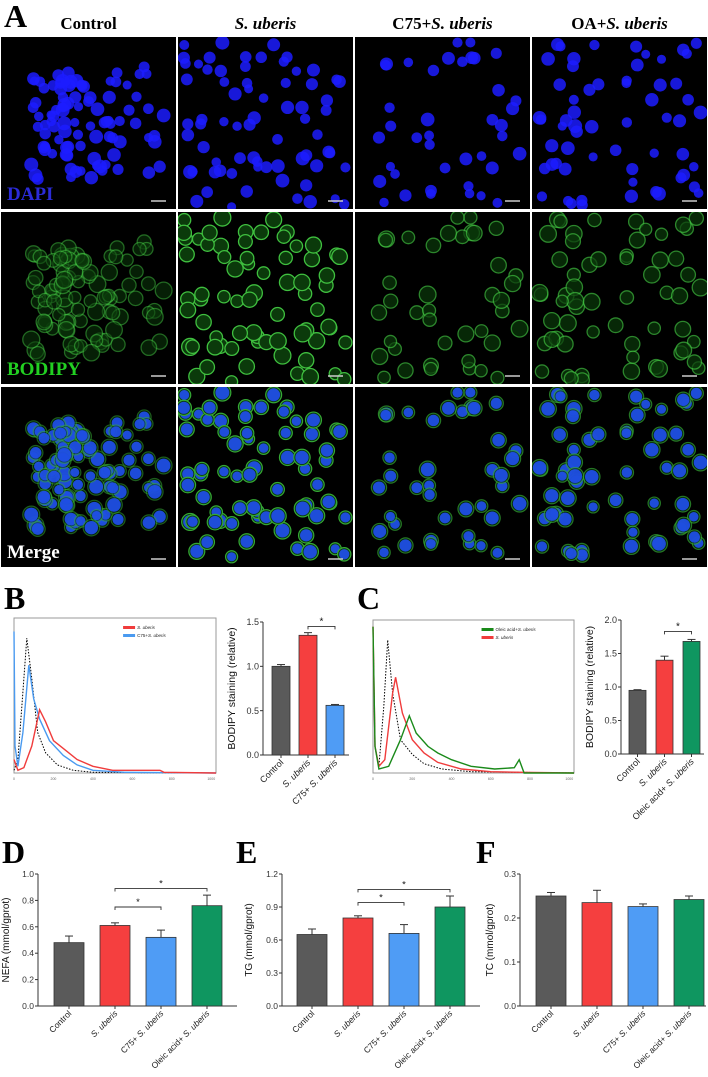 The image size is (708, 1077). What do you see at coordinates (6, 939) in the screenshot?
I see `y-axis-label: NEFA (mmol/gprot)` at bounding box center [6, 939].